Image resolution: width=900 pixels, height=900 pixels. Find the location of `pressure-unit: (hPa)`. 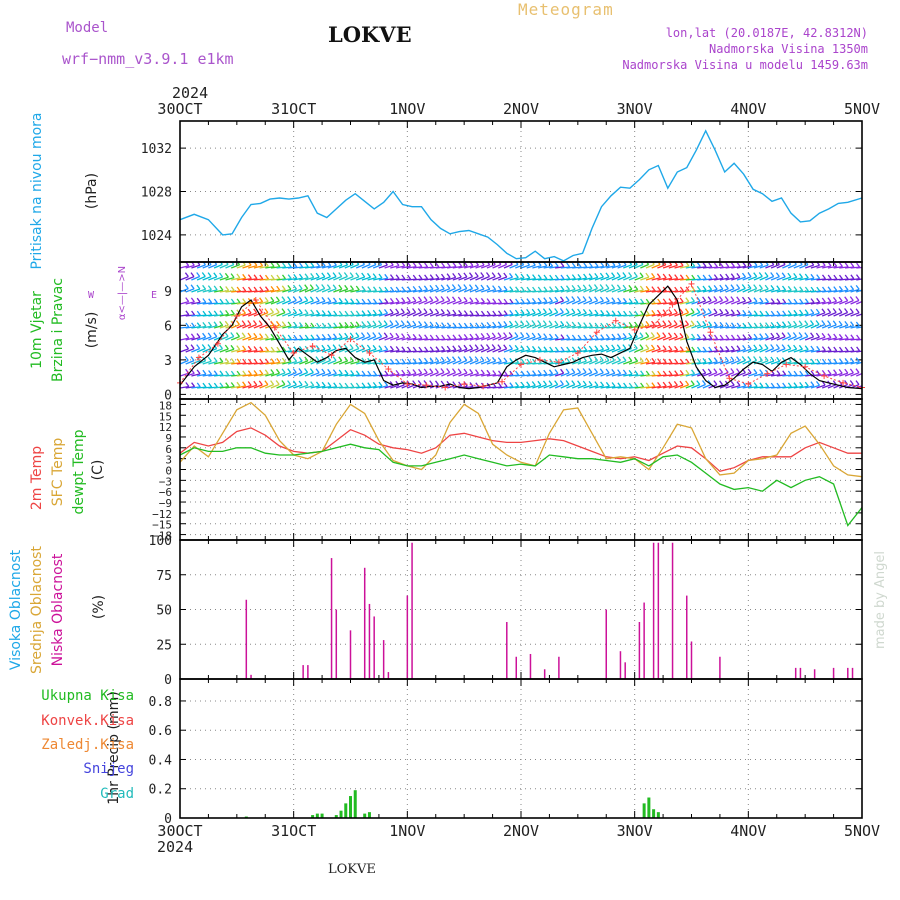

pressure-unit: (hPa) is located at coordinates (92, 191).